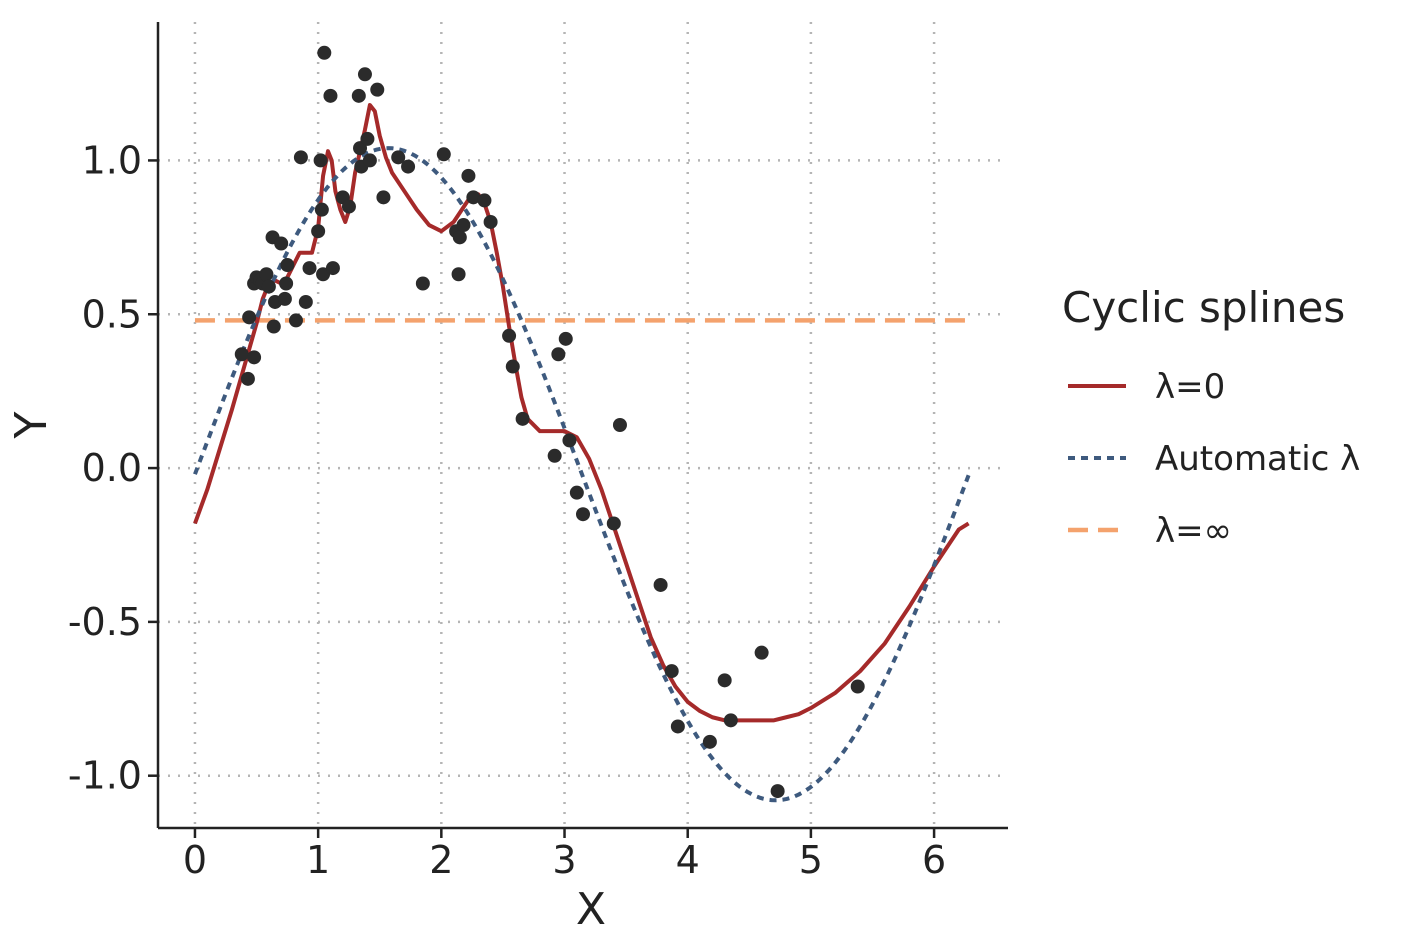 The height and width of the screenshot is (944, 1417). What do you see at coordinates (105, 776) in the screenshot?
I see `y-tick-label: -1.0` at bounding box center [105, 776].